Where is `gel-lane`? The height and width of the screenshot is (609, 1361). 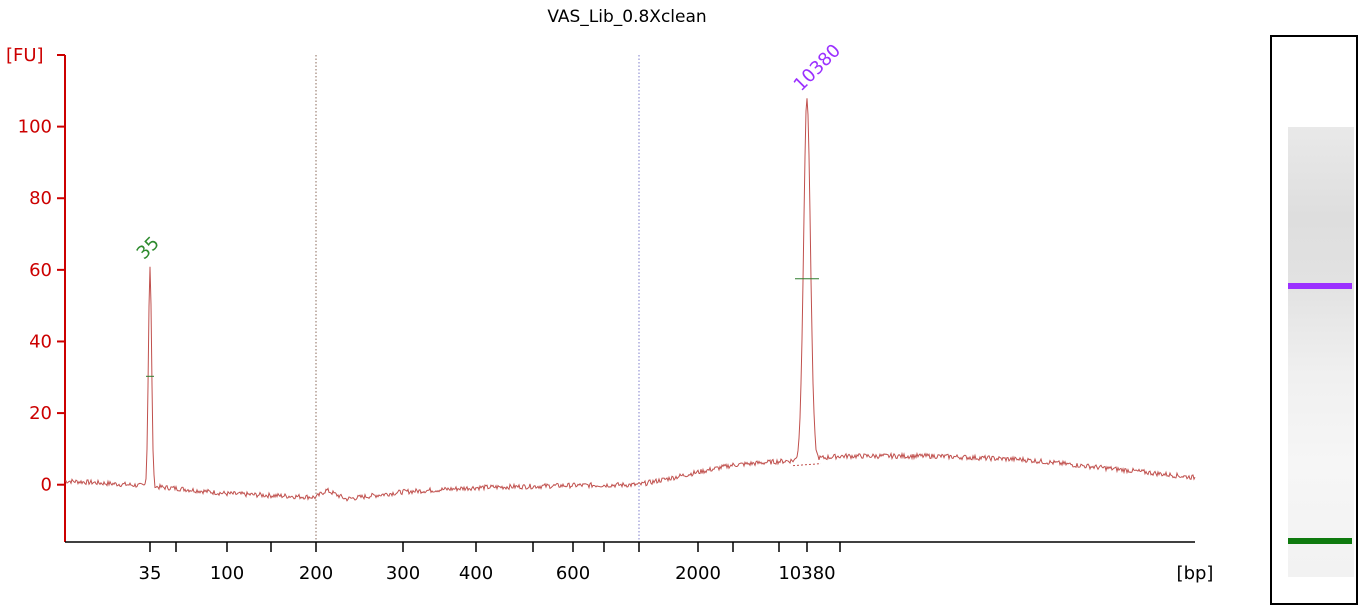
gel-lane is located at coordinates (1321, 352).